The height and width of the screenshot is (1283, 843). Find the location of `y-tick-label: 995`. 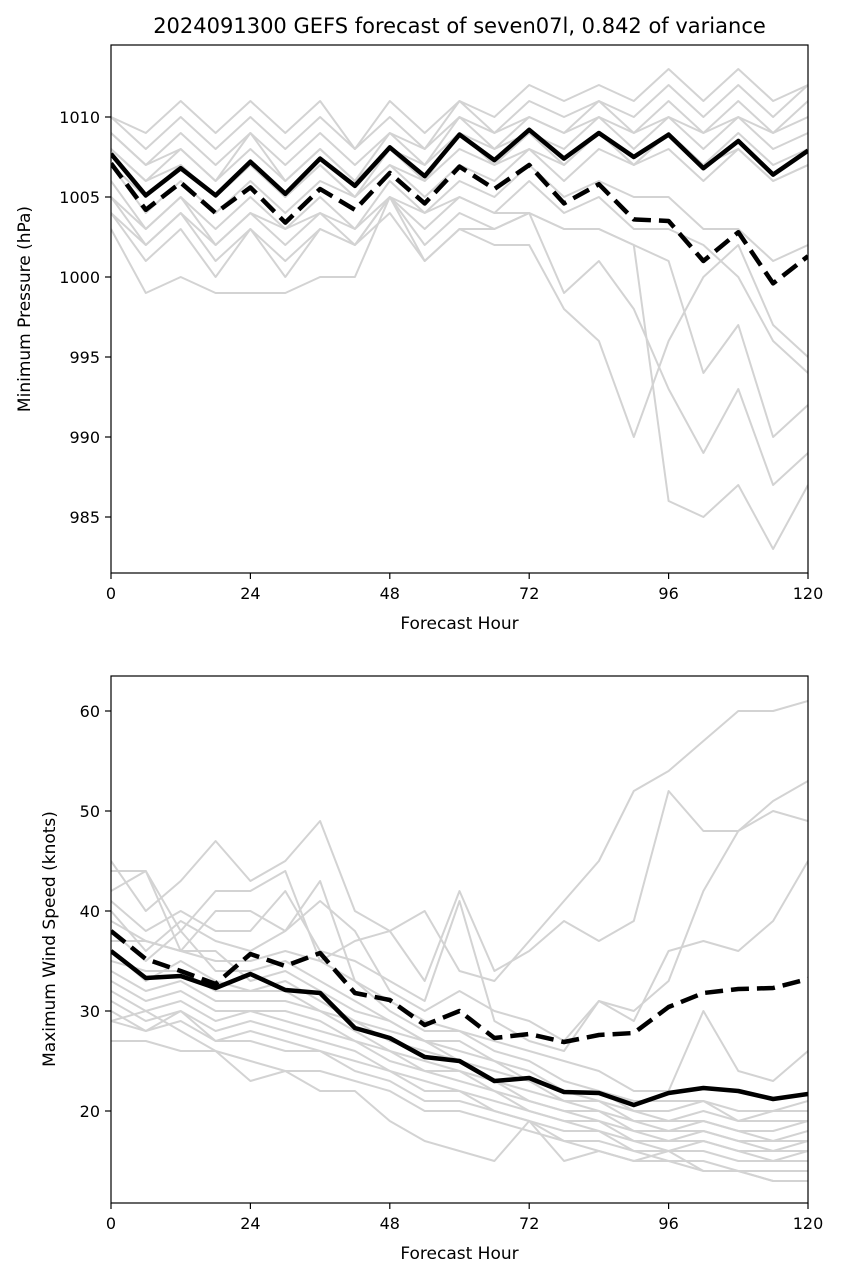

y-tick-label: 995 is located at coordinates (84, 357).